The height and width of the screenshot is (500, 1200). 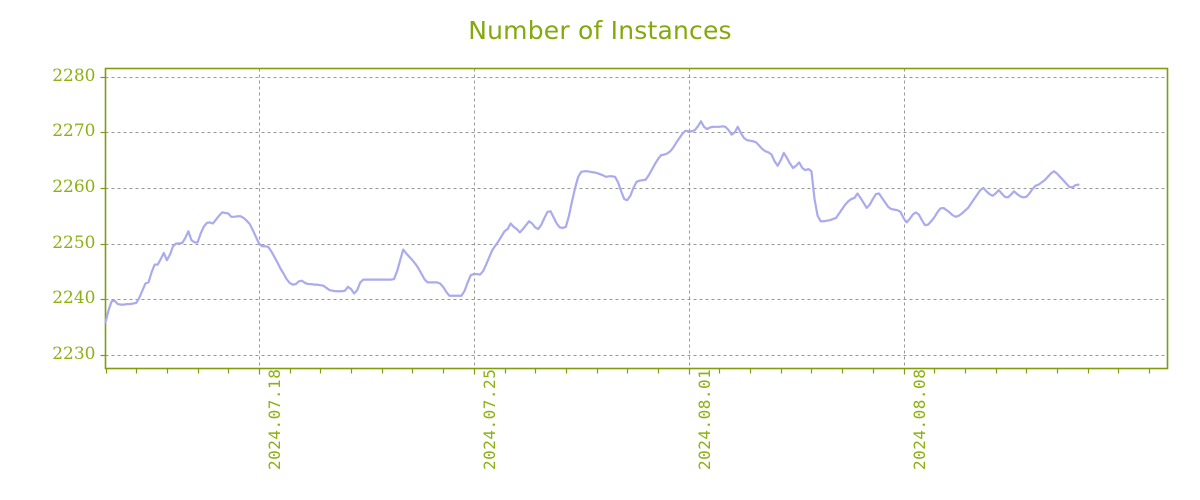 I want to click on y-axis-tick-label: 2240, so click(x=74, y=298).